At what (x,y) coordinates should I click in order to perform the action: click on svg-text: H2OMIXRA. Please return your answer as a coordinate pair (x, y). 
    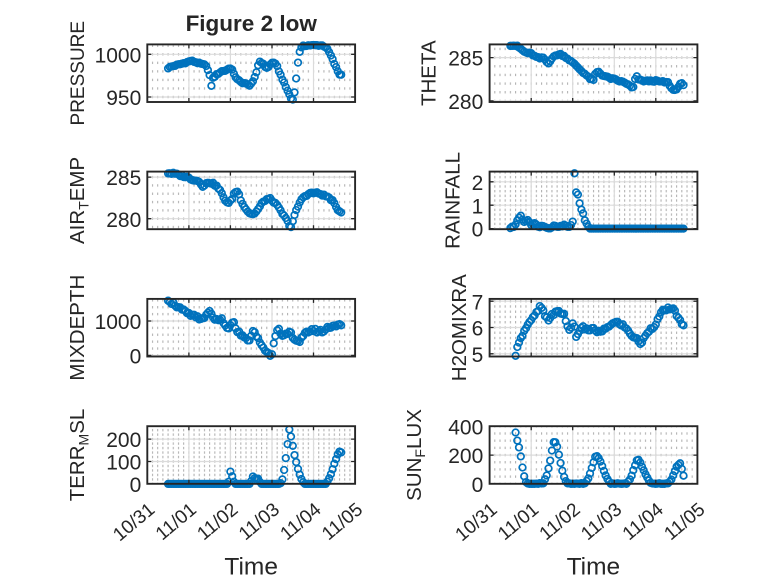
    Looking at the image, I should click on (459, 327).